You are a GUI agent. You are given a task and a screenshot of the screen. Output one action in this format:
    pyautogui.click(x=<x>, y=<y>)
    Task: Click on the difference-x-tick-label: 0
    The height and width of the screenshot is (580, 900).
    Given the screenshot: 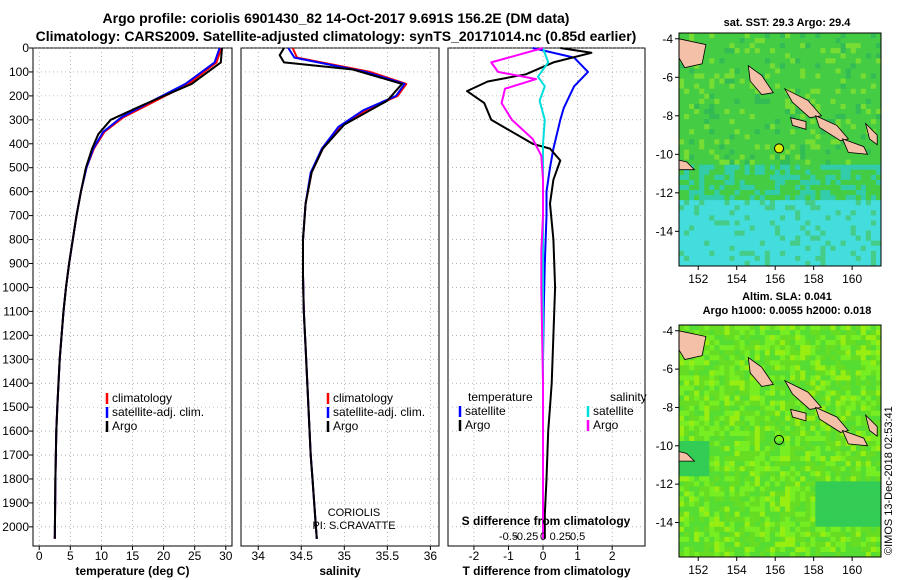 What is the action you would take?
    pyautogui.click(x=543, y=556)
    